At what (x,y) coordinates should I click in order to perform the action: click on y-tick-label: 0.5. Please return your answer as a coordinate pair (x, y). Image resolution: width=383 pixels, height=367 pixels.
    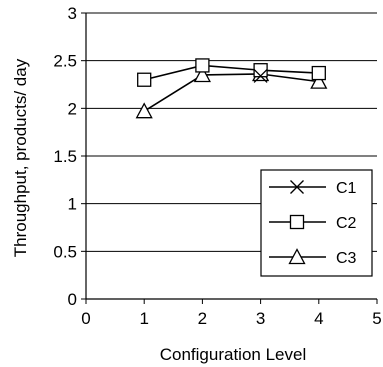
    Looking at the image, I should click on (65, 251).